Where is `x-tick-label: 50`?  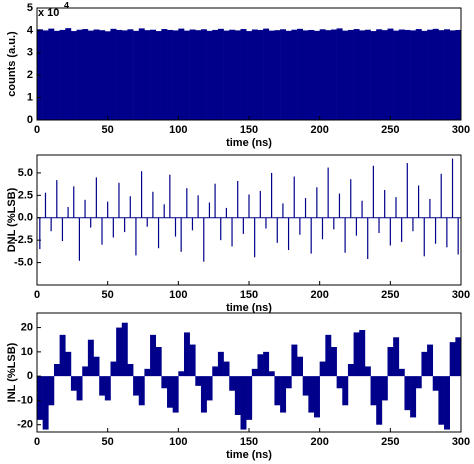
x-tick-label: 50 is located at coordinates (108, 295).